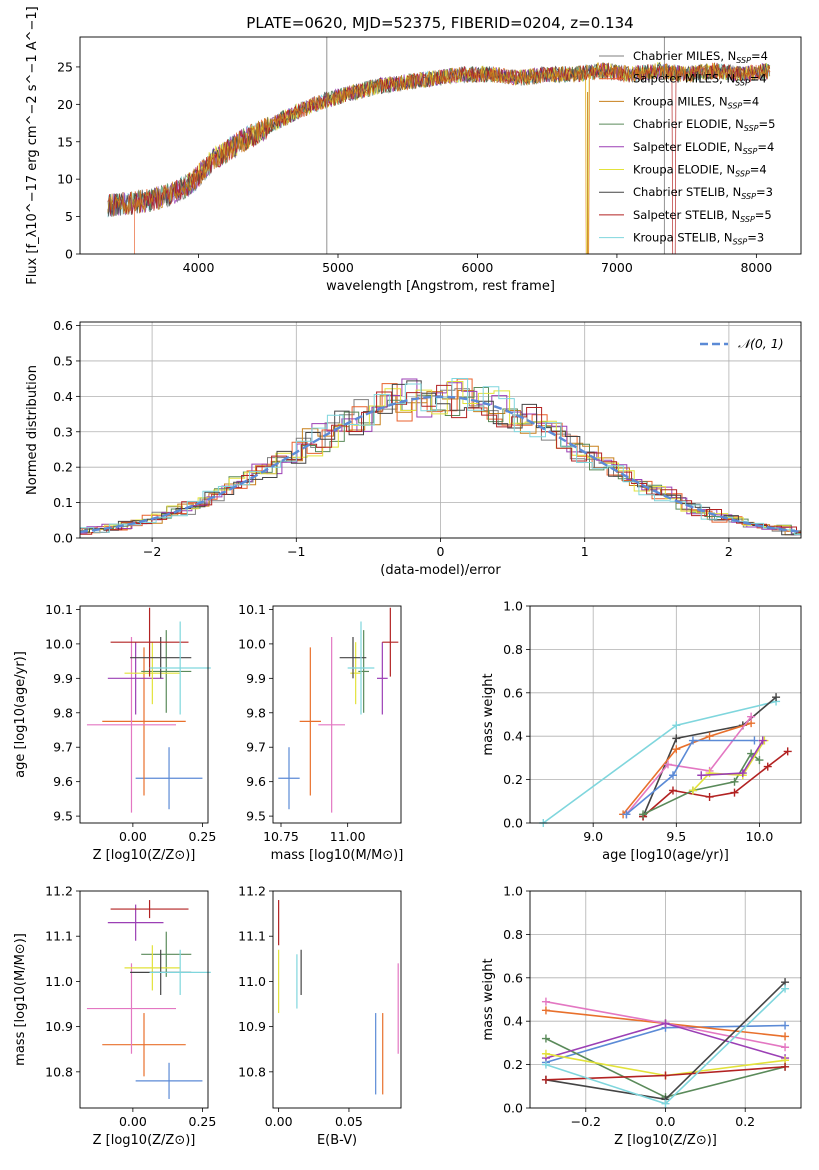 The height and width of the screenshot is (1170, 819). I want to click on x-tick-label: 4000, so click(199, 267).